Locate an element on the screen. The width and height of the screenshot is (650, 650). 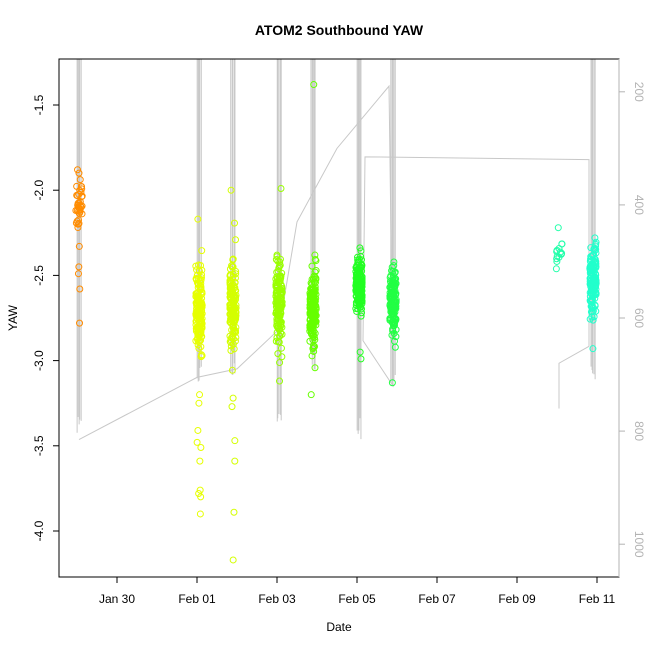
x-tick-label: Feb 01 is located at coordinates (197, 599).